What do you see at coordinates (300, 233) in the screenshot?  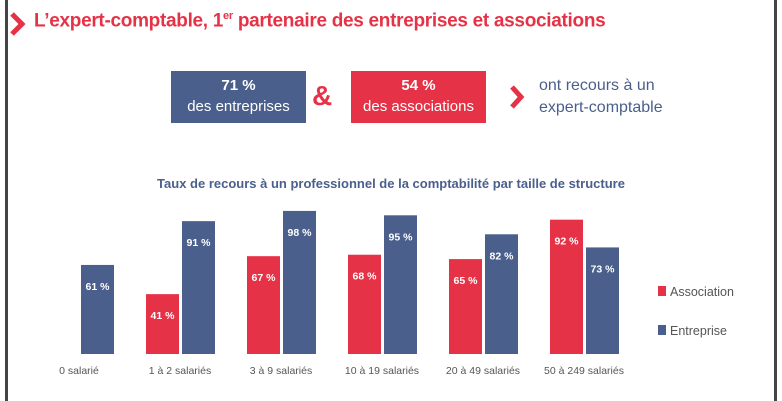 I see `data-label: 98 %` at bounding box center [300, 233].